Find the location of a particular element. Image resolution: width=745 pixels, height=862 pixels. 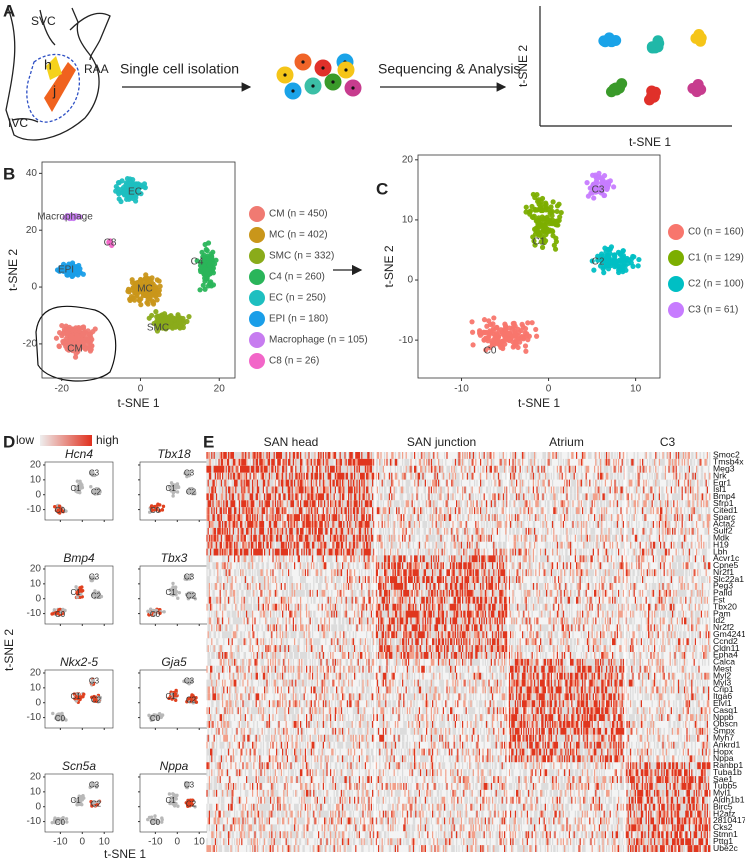

legend-label: MC (n = 402) is located at coordinates (298, 235).